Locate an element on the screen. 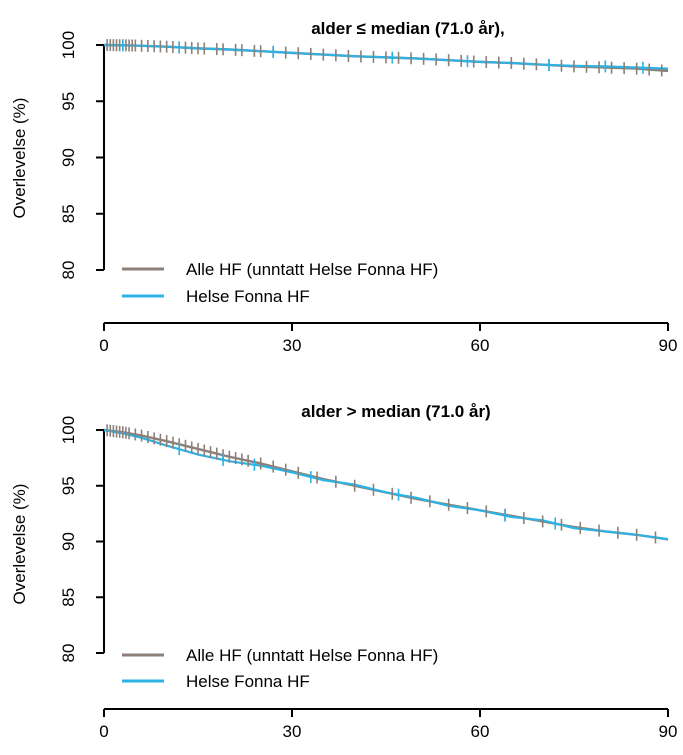 This screenshot has width=683, height=755. series-line-helse-fonna is located at coordinates (386, 484).